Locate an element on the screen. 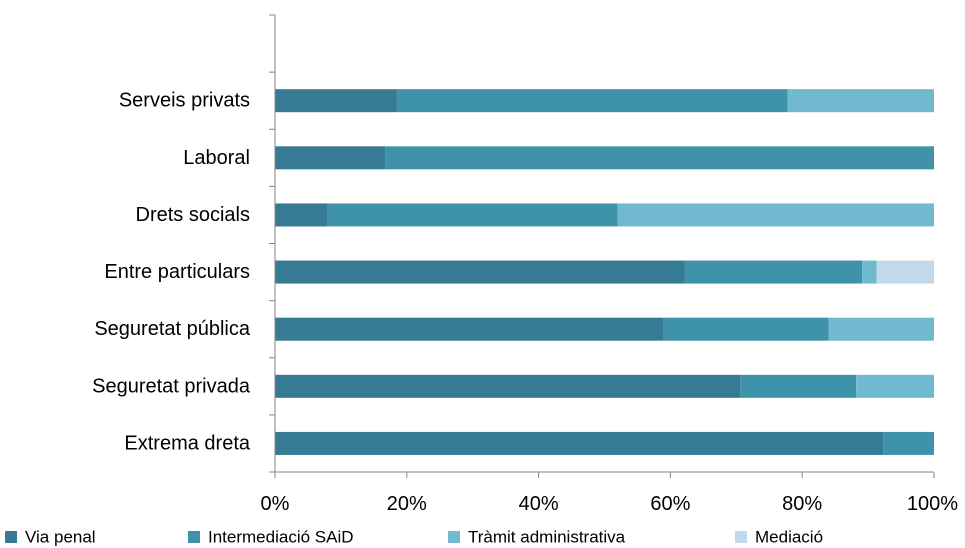 This screenshot has width=965, height=548. bar-entre-particulars-mediacio is located at coordinates (905, 272).